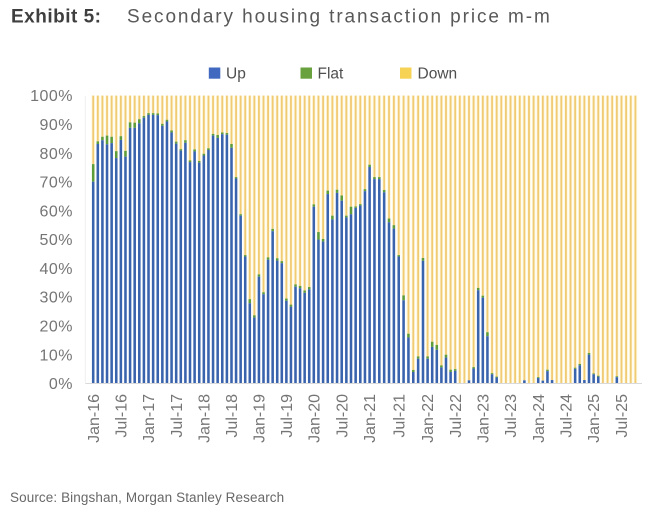  Describe the element at coordinates (177, 416) in the screenshot. I see `svg-text: Jul-17` at that location.